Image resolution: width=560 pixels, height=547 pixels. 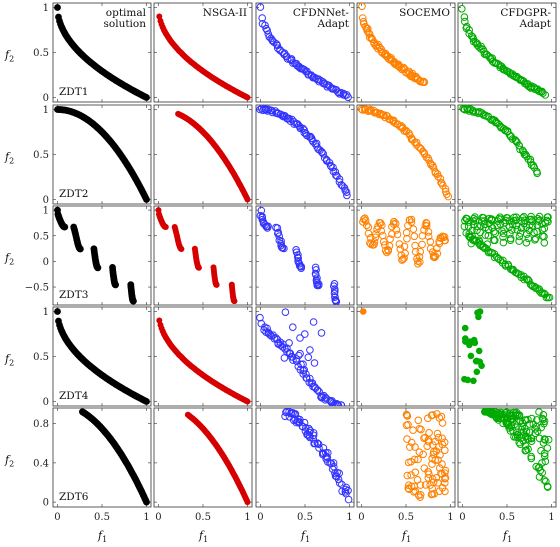 I want to click on y-tick-label: 0.5, so click(x=41, y=53).